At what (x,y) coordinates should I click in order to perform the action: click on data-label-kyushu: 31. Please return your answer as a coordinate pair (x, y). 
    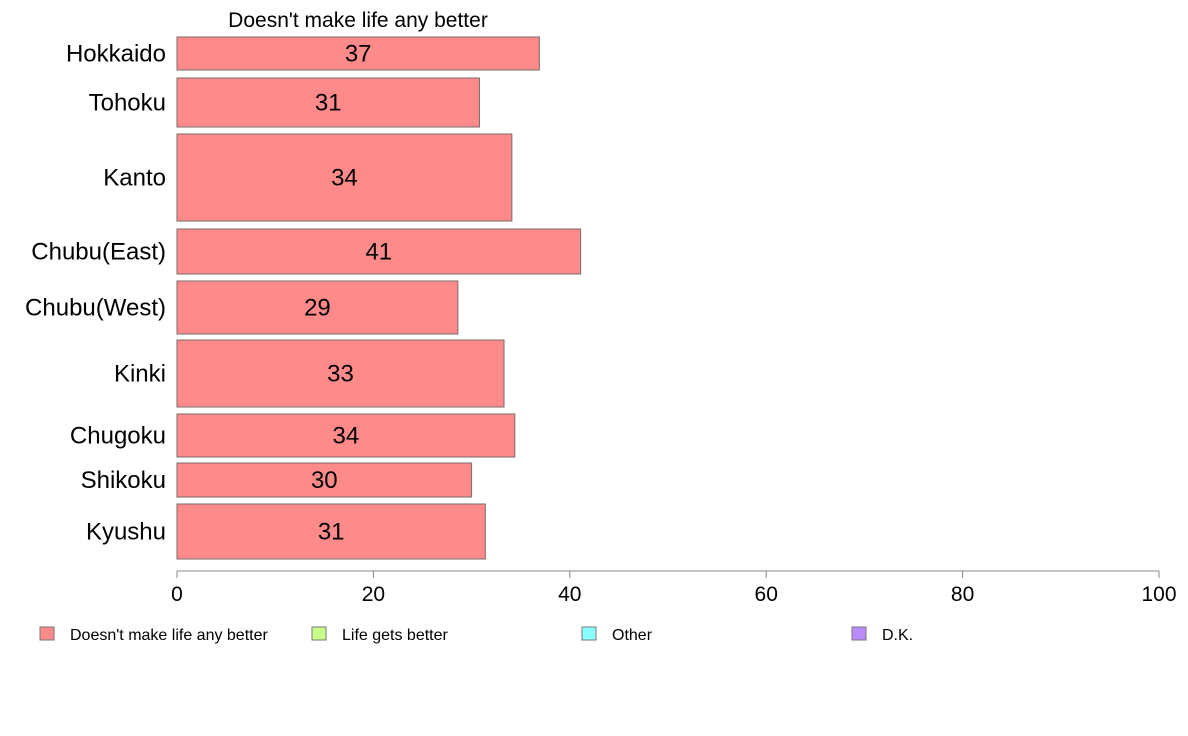
    Looking at the image, I should click on (331, 532).